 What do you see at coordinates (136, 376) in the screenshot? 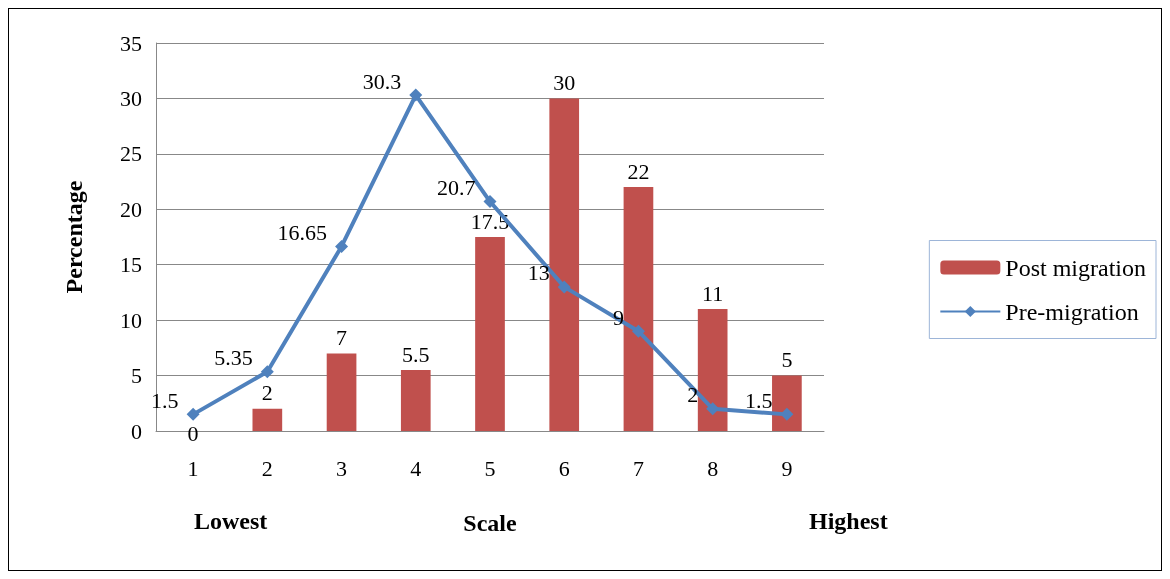
I see `y-tick-label: 5` at bounding box center [136, 376].